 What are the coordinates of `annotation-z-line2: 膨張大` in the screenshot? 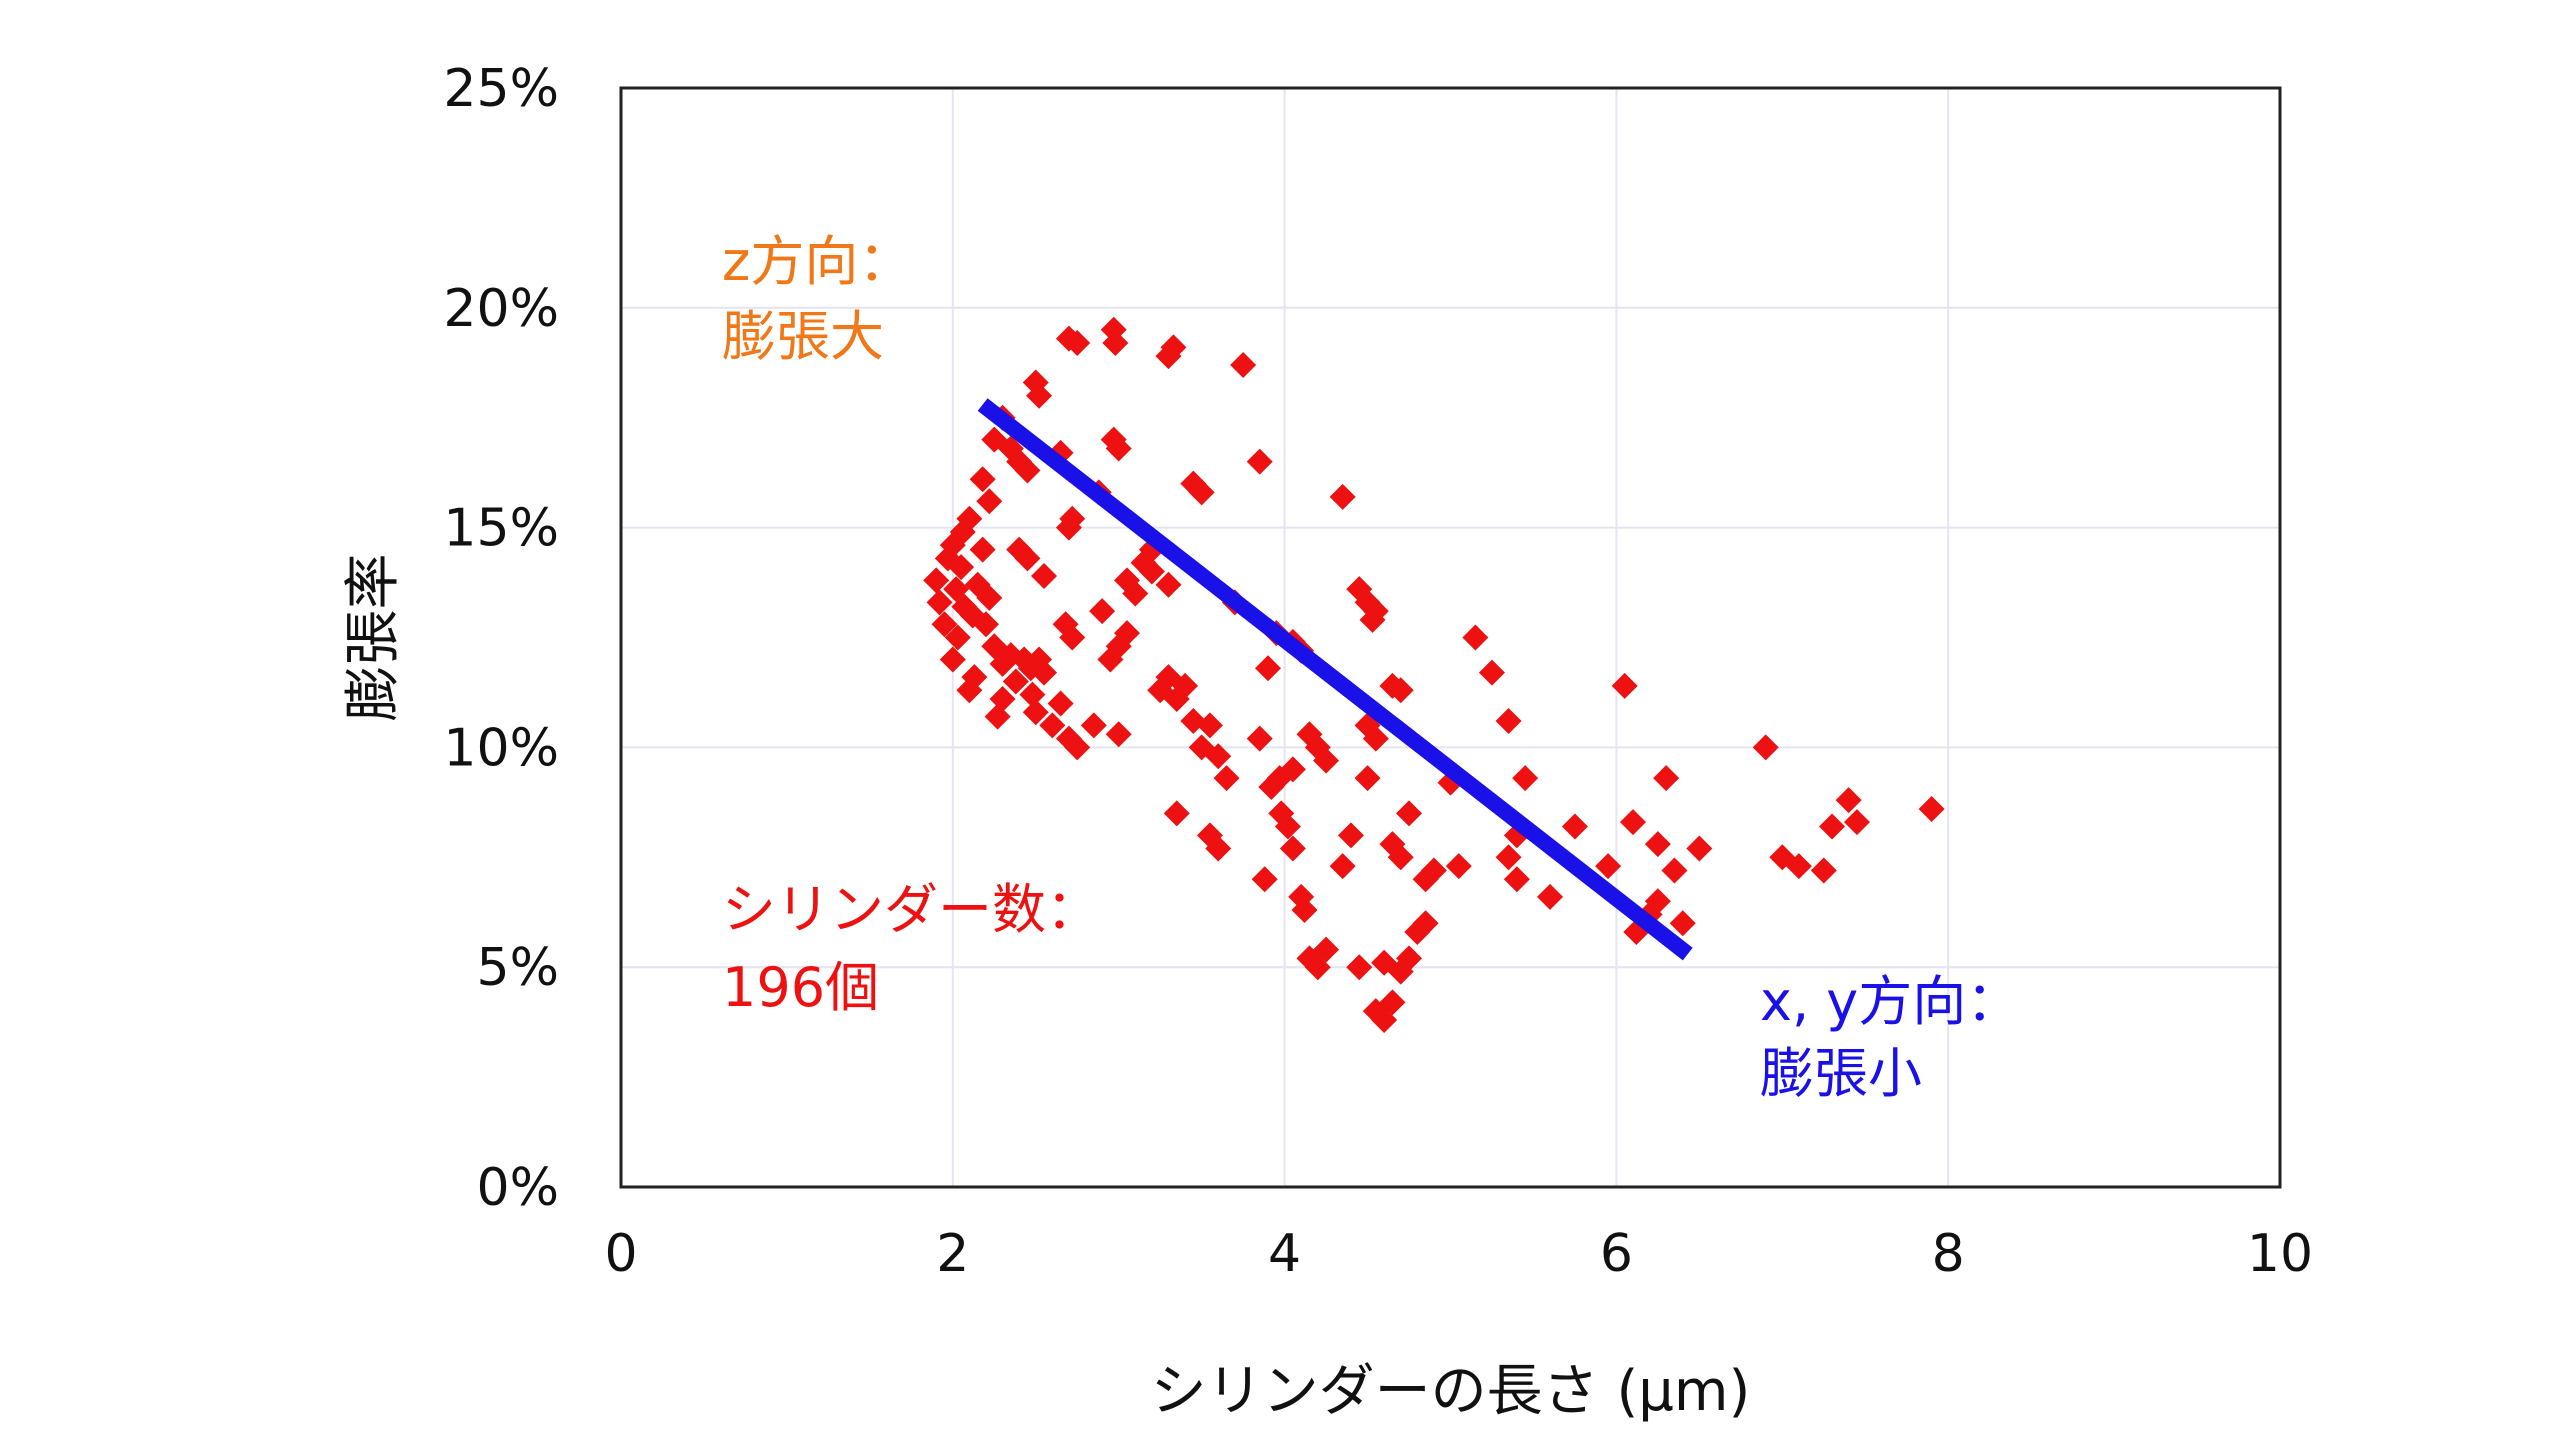 It's located at (803, 336).